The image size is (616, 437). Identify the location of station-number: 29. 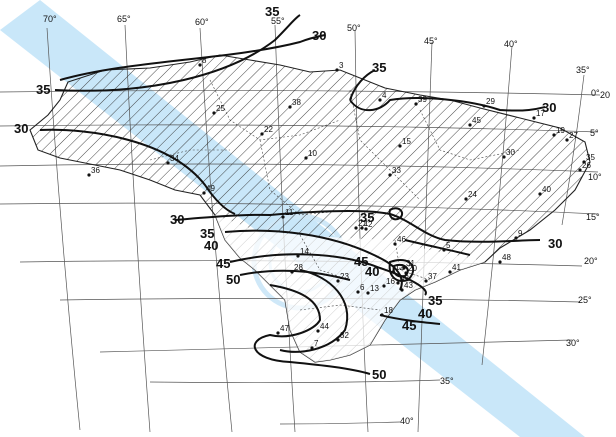
(490, 101).